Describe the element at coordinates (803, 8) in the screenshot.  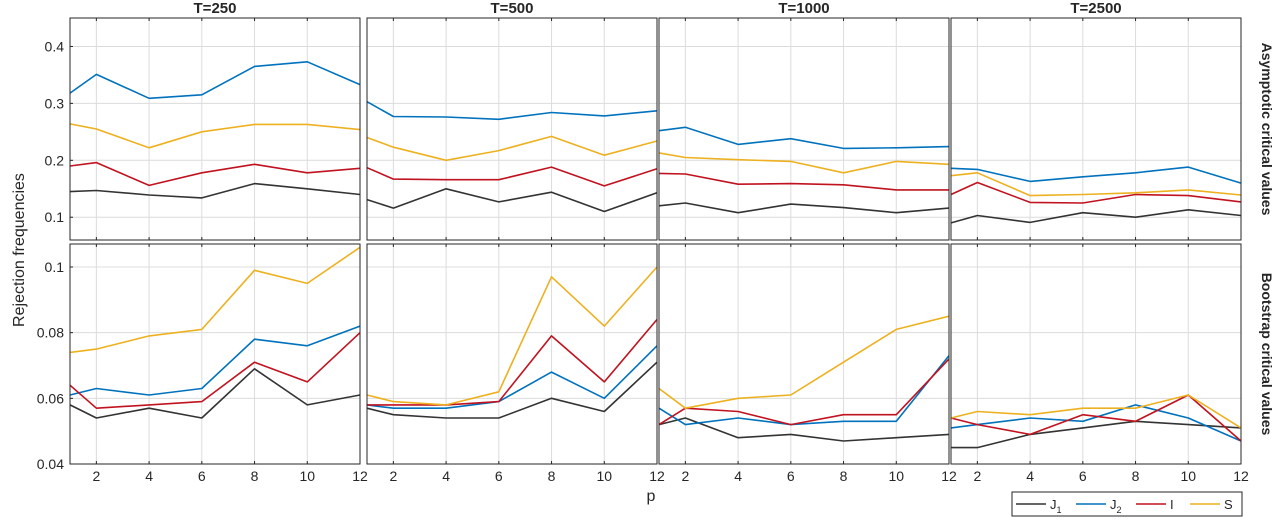
I see `panel-title: T=1000` at that location.